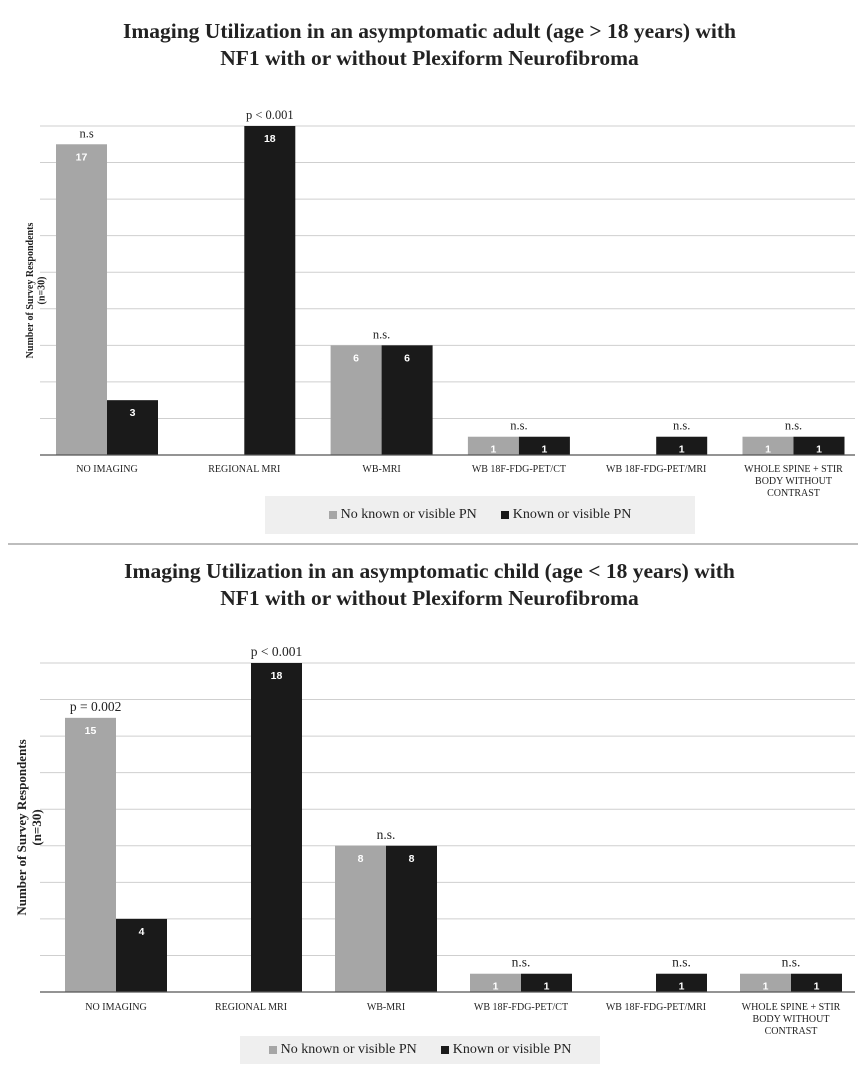 This screenshot has width=859, height=1078. I want to click on x-tick-label-line: WB 18F-FDG-PET/CT, so click(521, 1007).